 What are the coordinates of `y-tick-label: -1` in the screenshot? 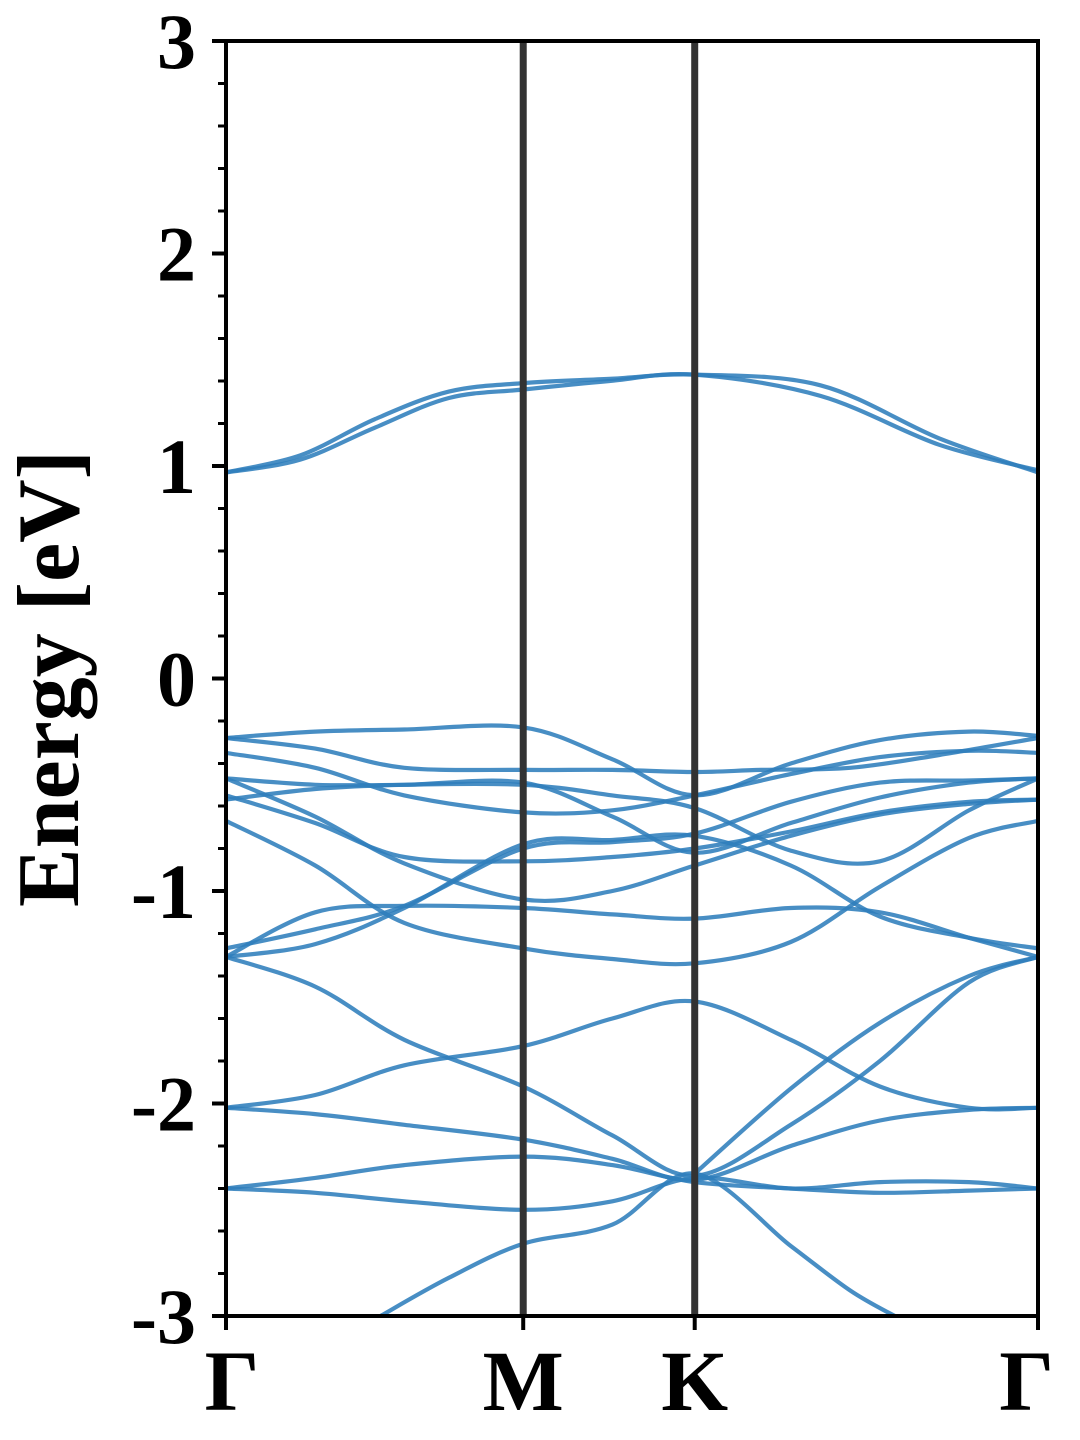 It's located at (163, 891).